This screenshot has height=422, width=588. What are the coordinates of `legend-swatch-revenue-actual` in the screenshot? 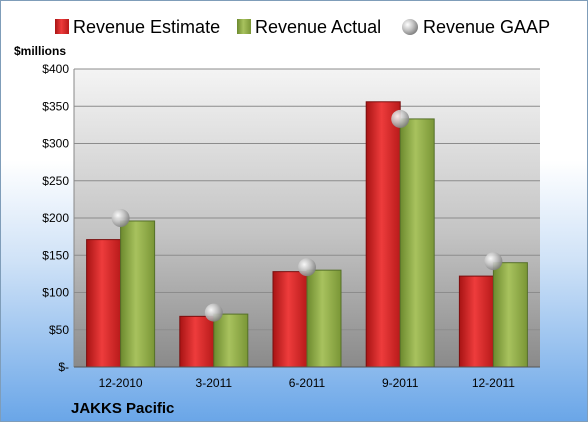 It's located at (244, 26).